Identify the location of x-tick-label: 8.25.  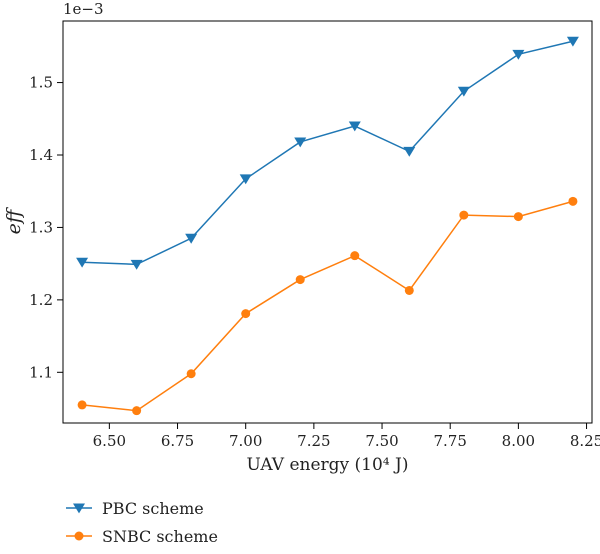
(585, 441).